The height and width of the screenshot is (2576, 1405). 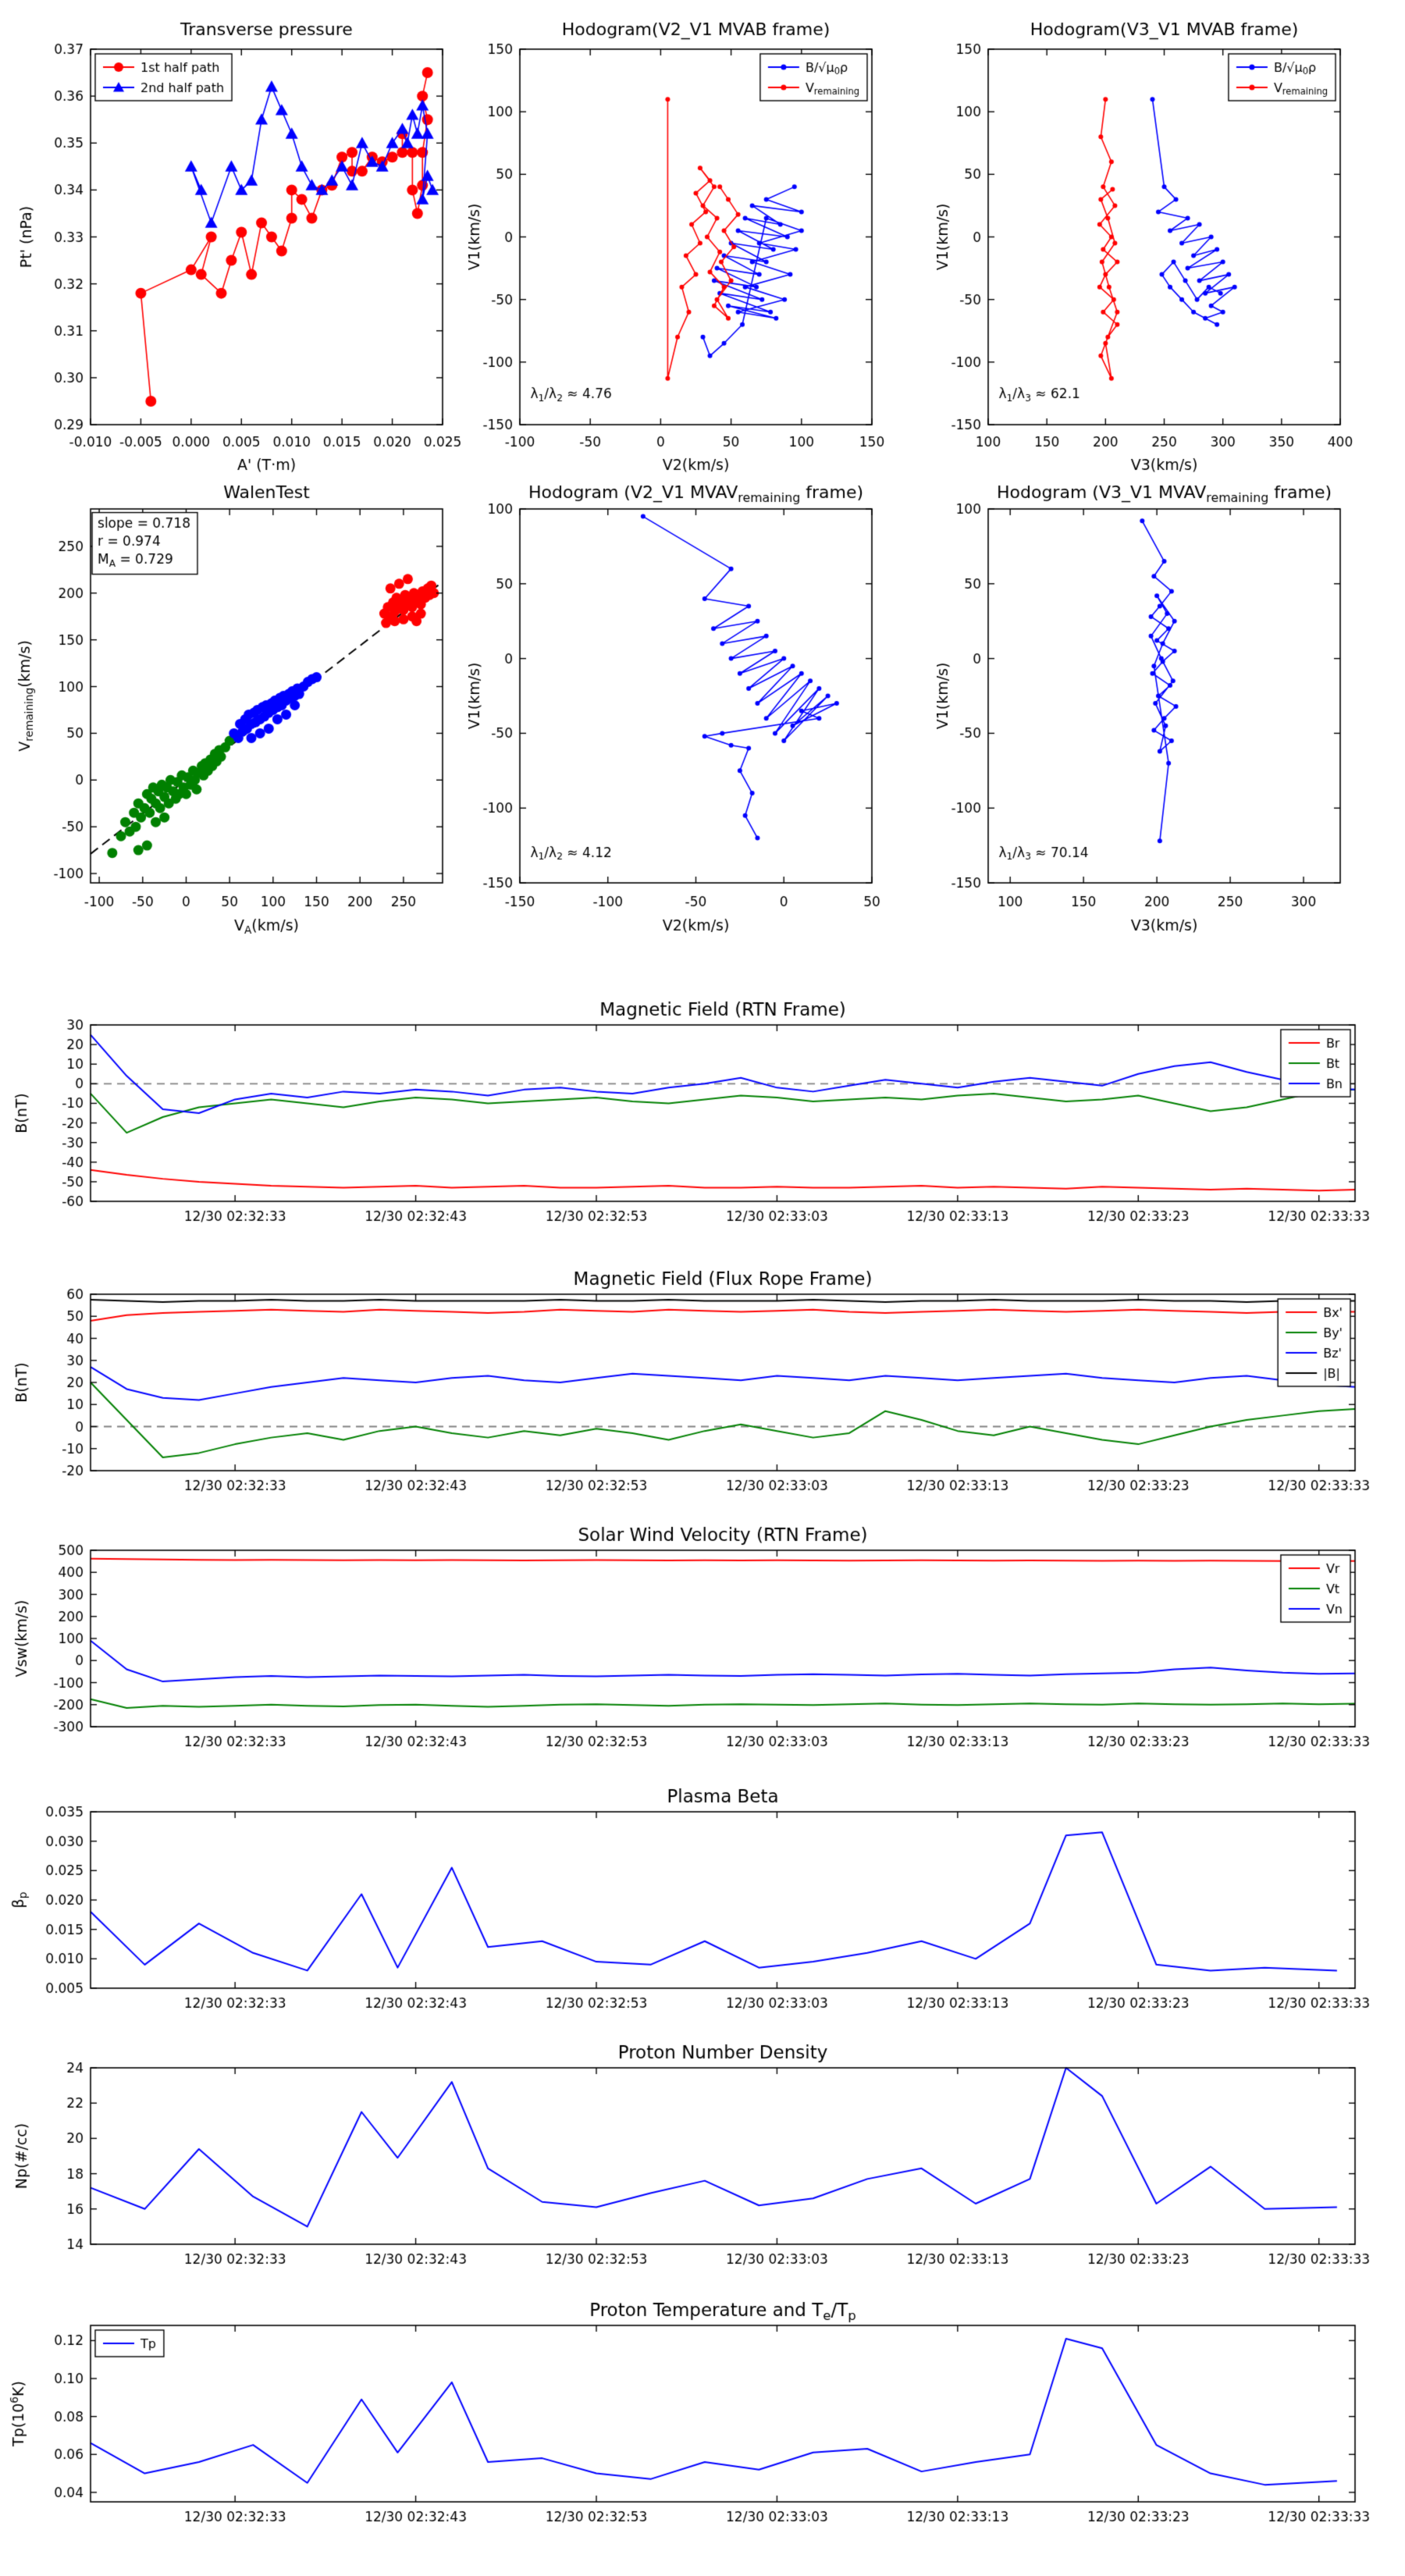 What do you see at coordinates (703, 720) in the screenshot?
I see `chart-hodogram-v2v1-mvav` at bounding box center [703, 720].